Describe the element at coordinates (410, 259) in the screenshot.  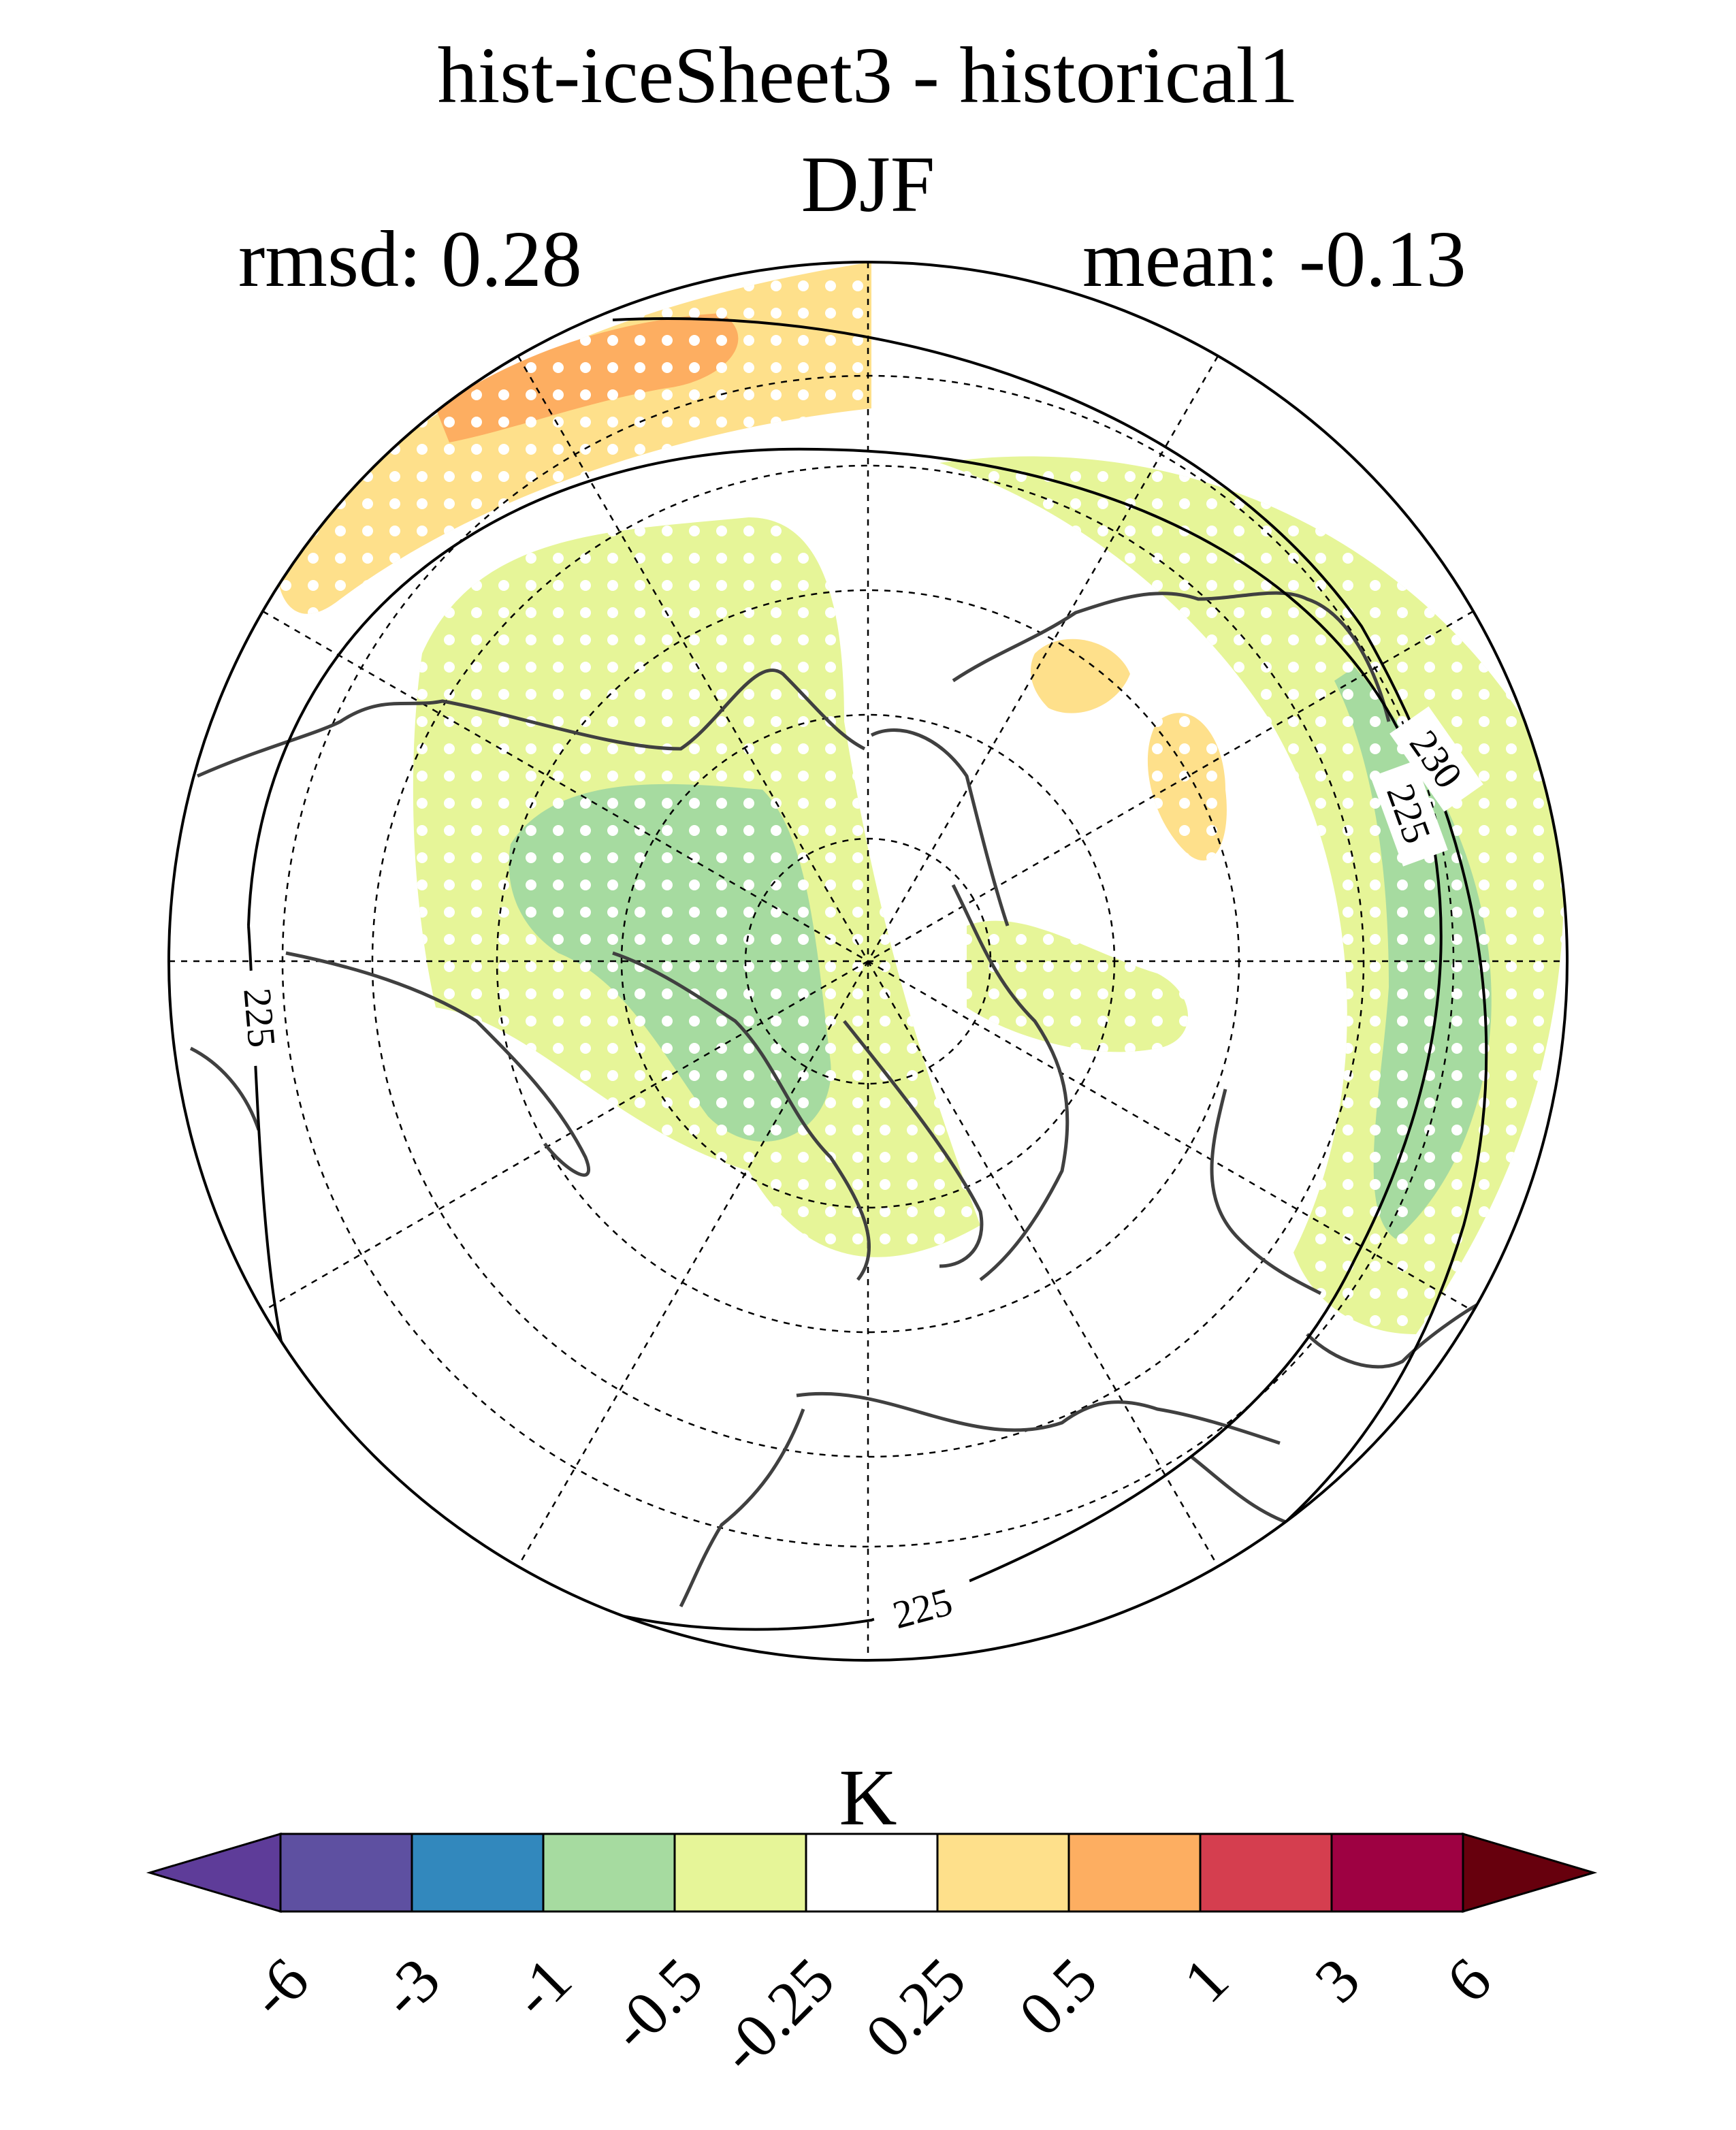
I see `rmsd-stat: rmsd: 0.28` at that location.